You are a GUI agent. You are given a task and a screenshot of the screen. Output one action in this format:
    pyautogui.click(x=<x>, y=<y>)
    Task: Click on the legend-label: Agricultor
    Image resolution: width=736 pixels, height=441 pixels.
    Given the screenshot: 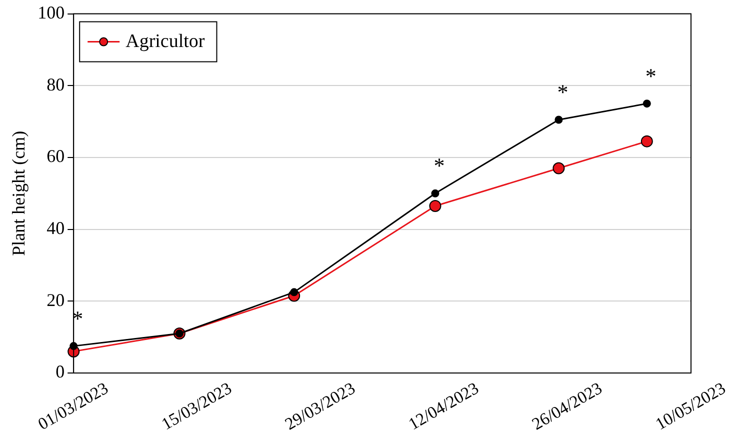 What is the action you would take?
    pyautogui.click(x=166, y=41)
    